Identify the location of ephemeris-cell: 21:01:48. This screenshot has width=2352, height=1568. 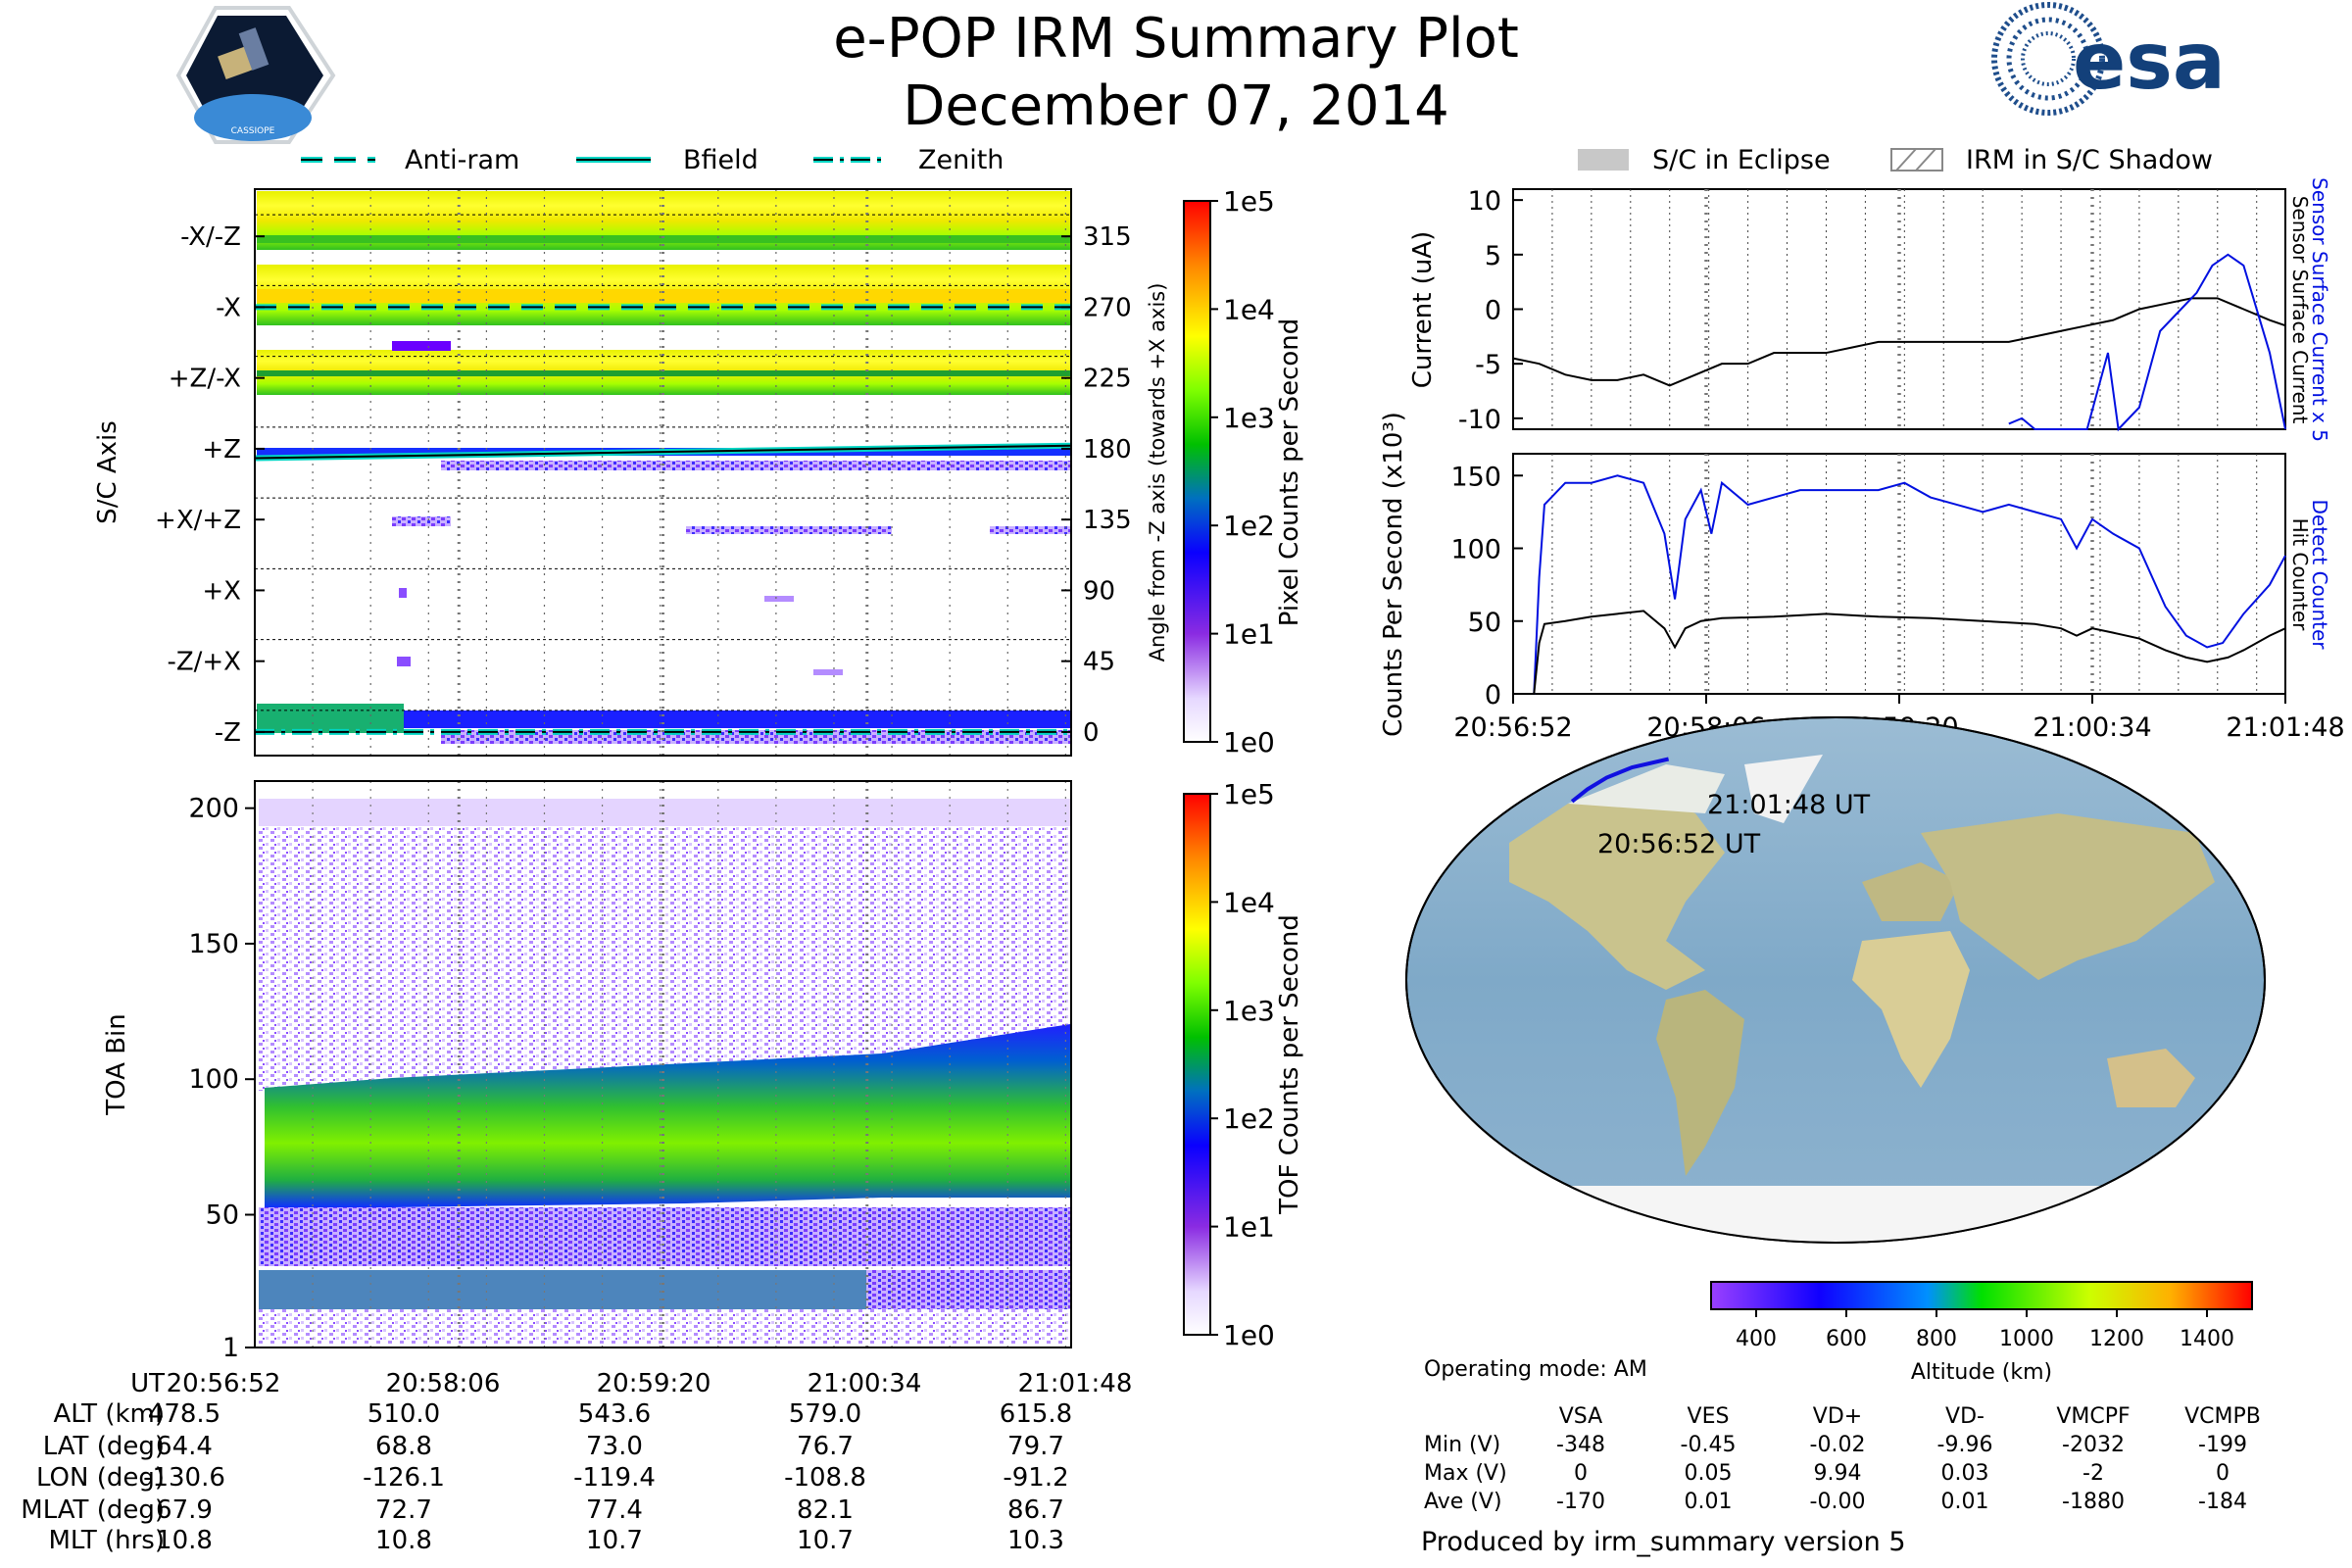
(1075, 1383).